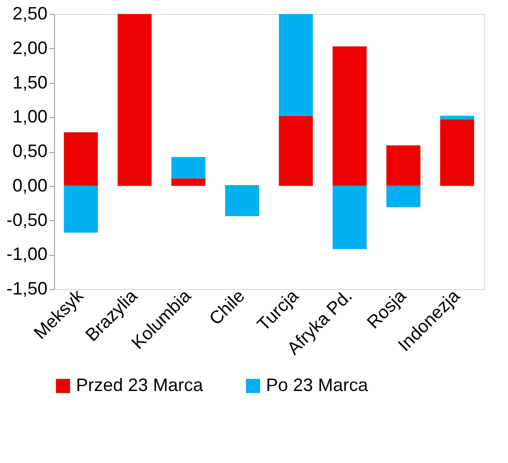 This screenshot has width=508, height=463. Describe the element at coordinates (27, 254) in the screenshot. I see `y-tick-label: -1,00` at that location.